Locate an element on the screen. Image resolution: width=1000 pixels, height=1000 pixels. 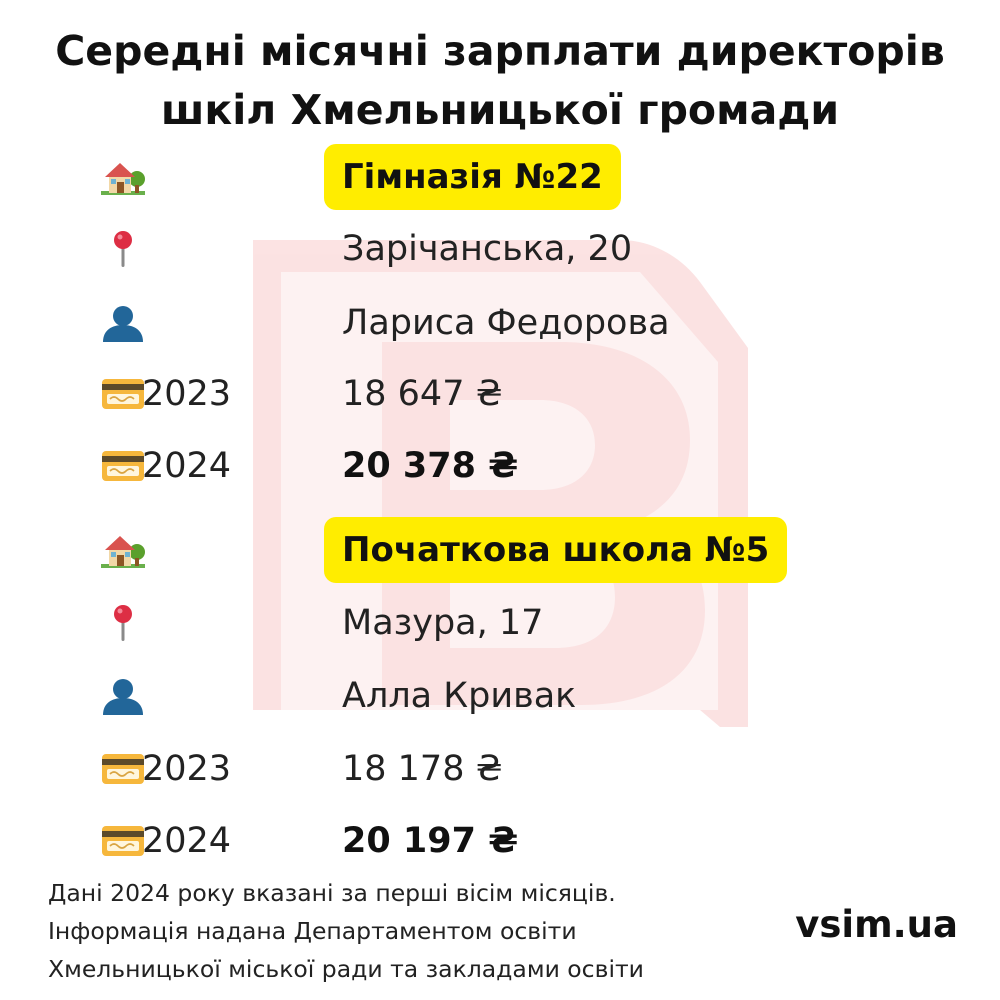
school-1-address-row: Зарічанська, 20 is located at coordinates (500, 249).